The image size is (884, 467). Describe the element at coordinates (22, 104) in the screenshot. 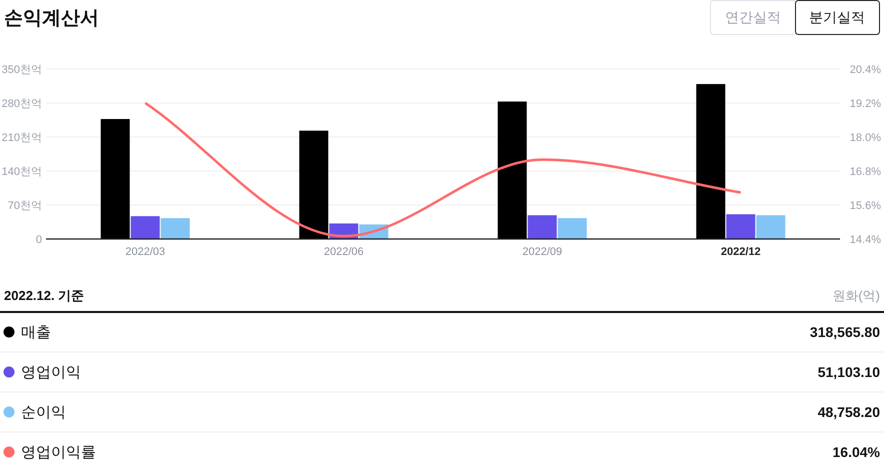

I see `y-tick-label: 280천억` at that location.